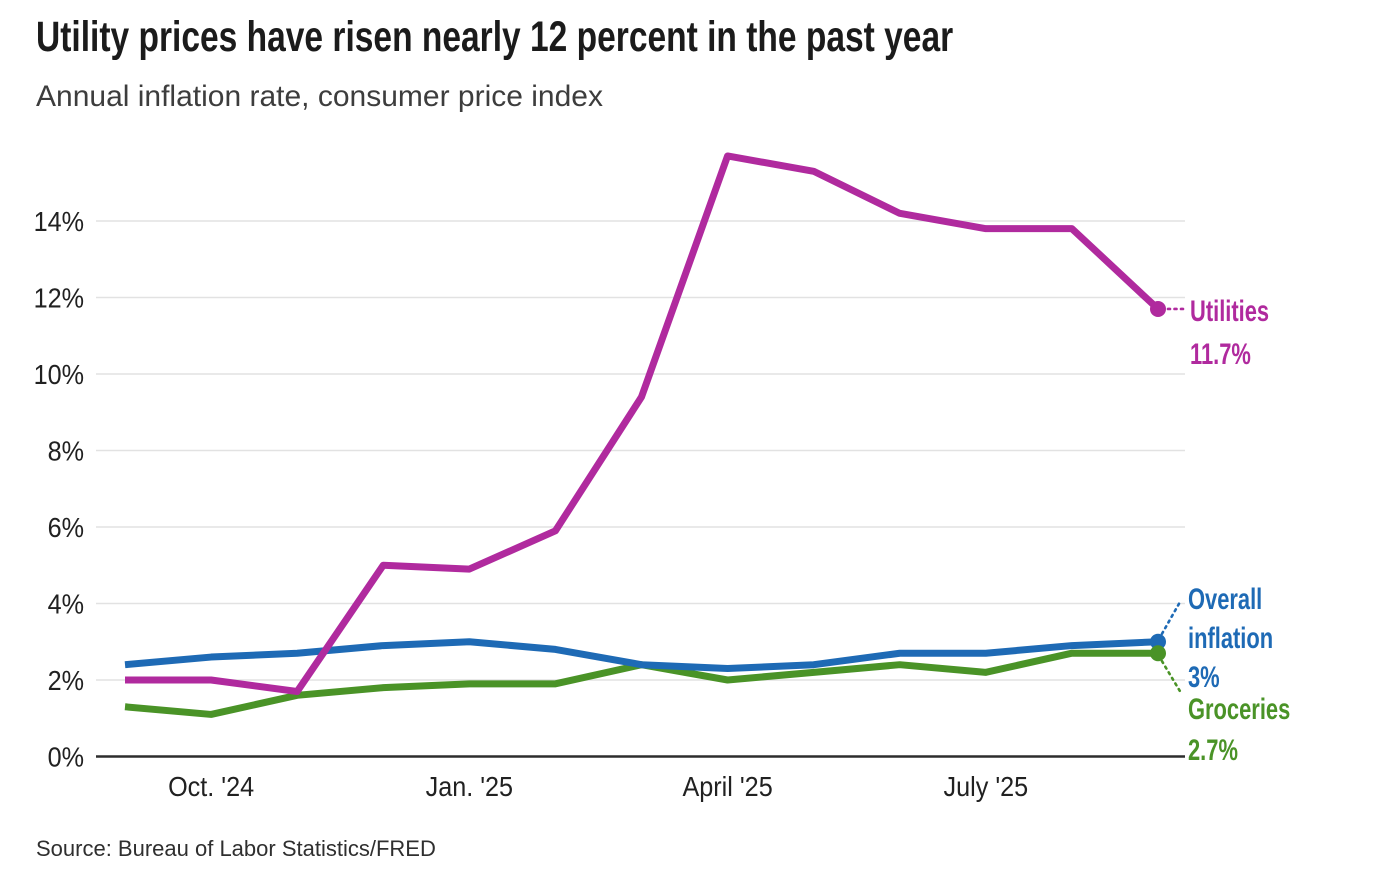 The height and width of the screenshot is (888, 1380). What do you see at coordinates (1239, 709) in the screenshot?
I see `groceries-series-name: Groceries` at bounding box center [1239, 709].